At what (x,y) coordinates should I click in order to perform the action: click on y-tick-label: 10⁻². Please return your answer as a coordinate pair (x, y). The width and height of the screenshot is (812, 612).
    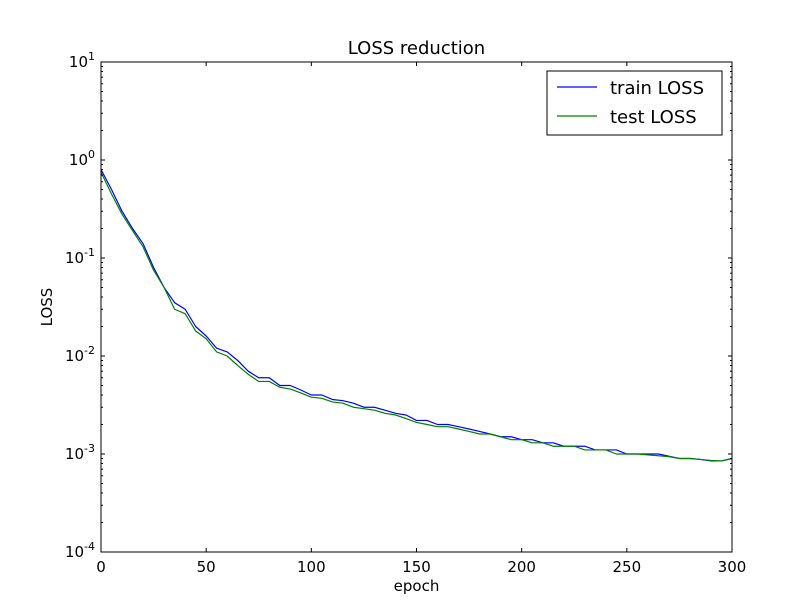
    Looking at the image, I should click on (80, 354).